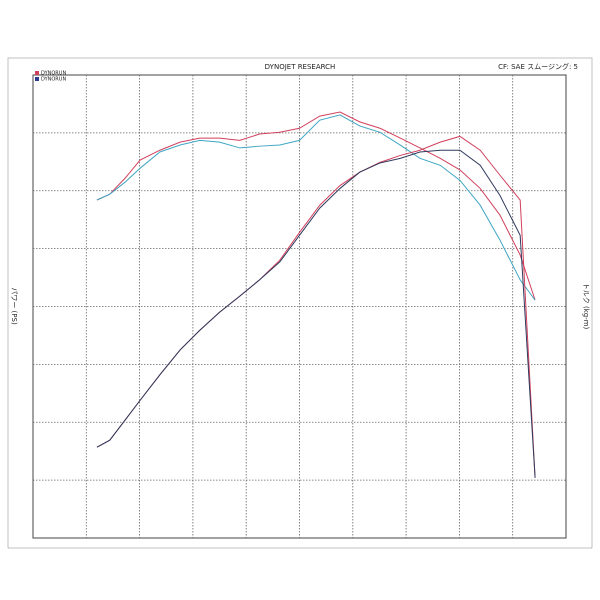  I want to click on chart-title: DYNOJET RESEARCH, so click(300, 67).